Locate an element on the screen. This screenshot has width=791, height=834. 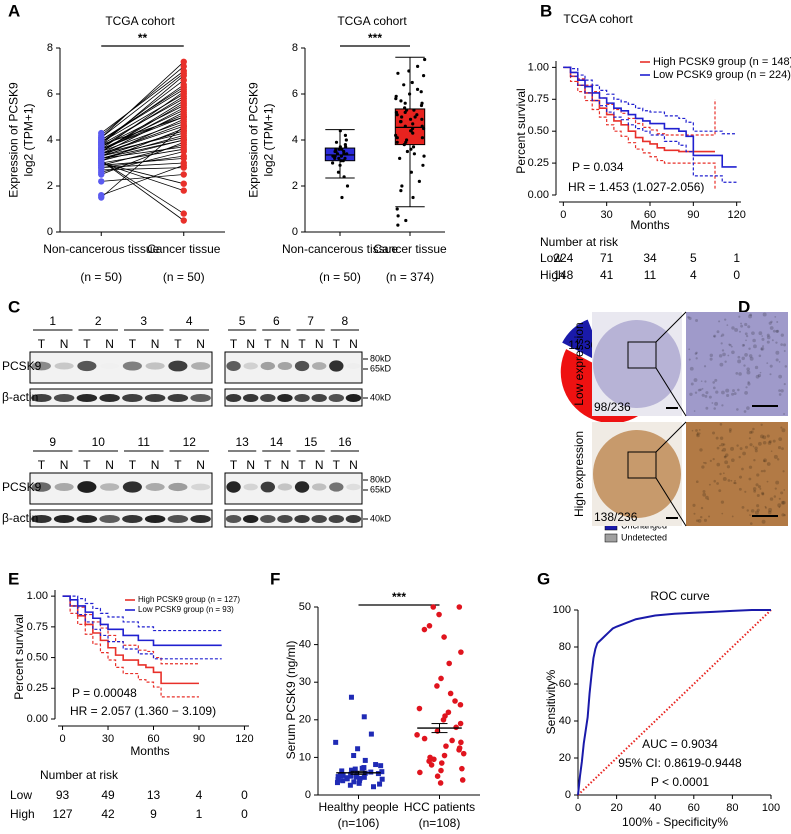
pair-line is located at coordinates (142, 150).